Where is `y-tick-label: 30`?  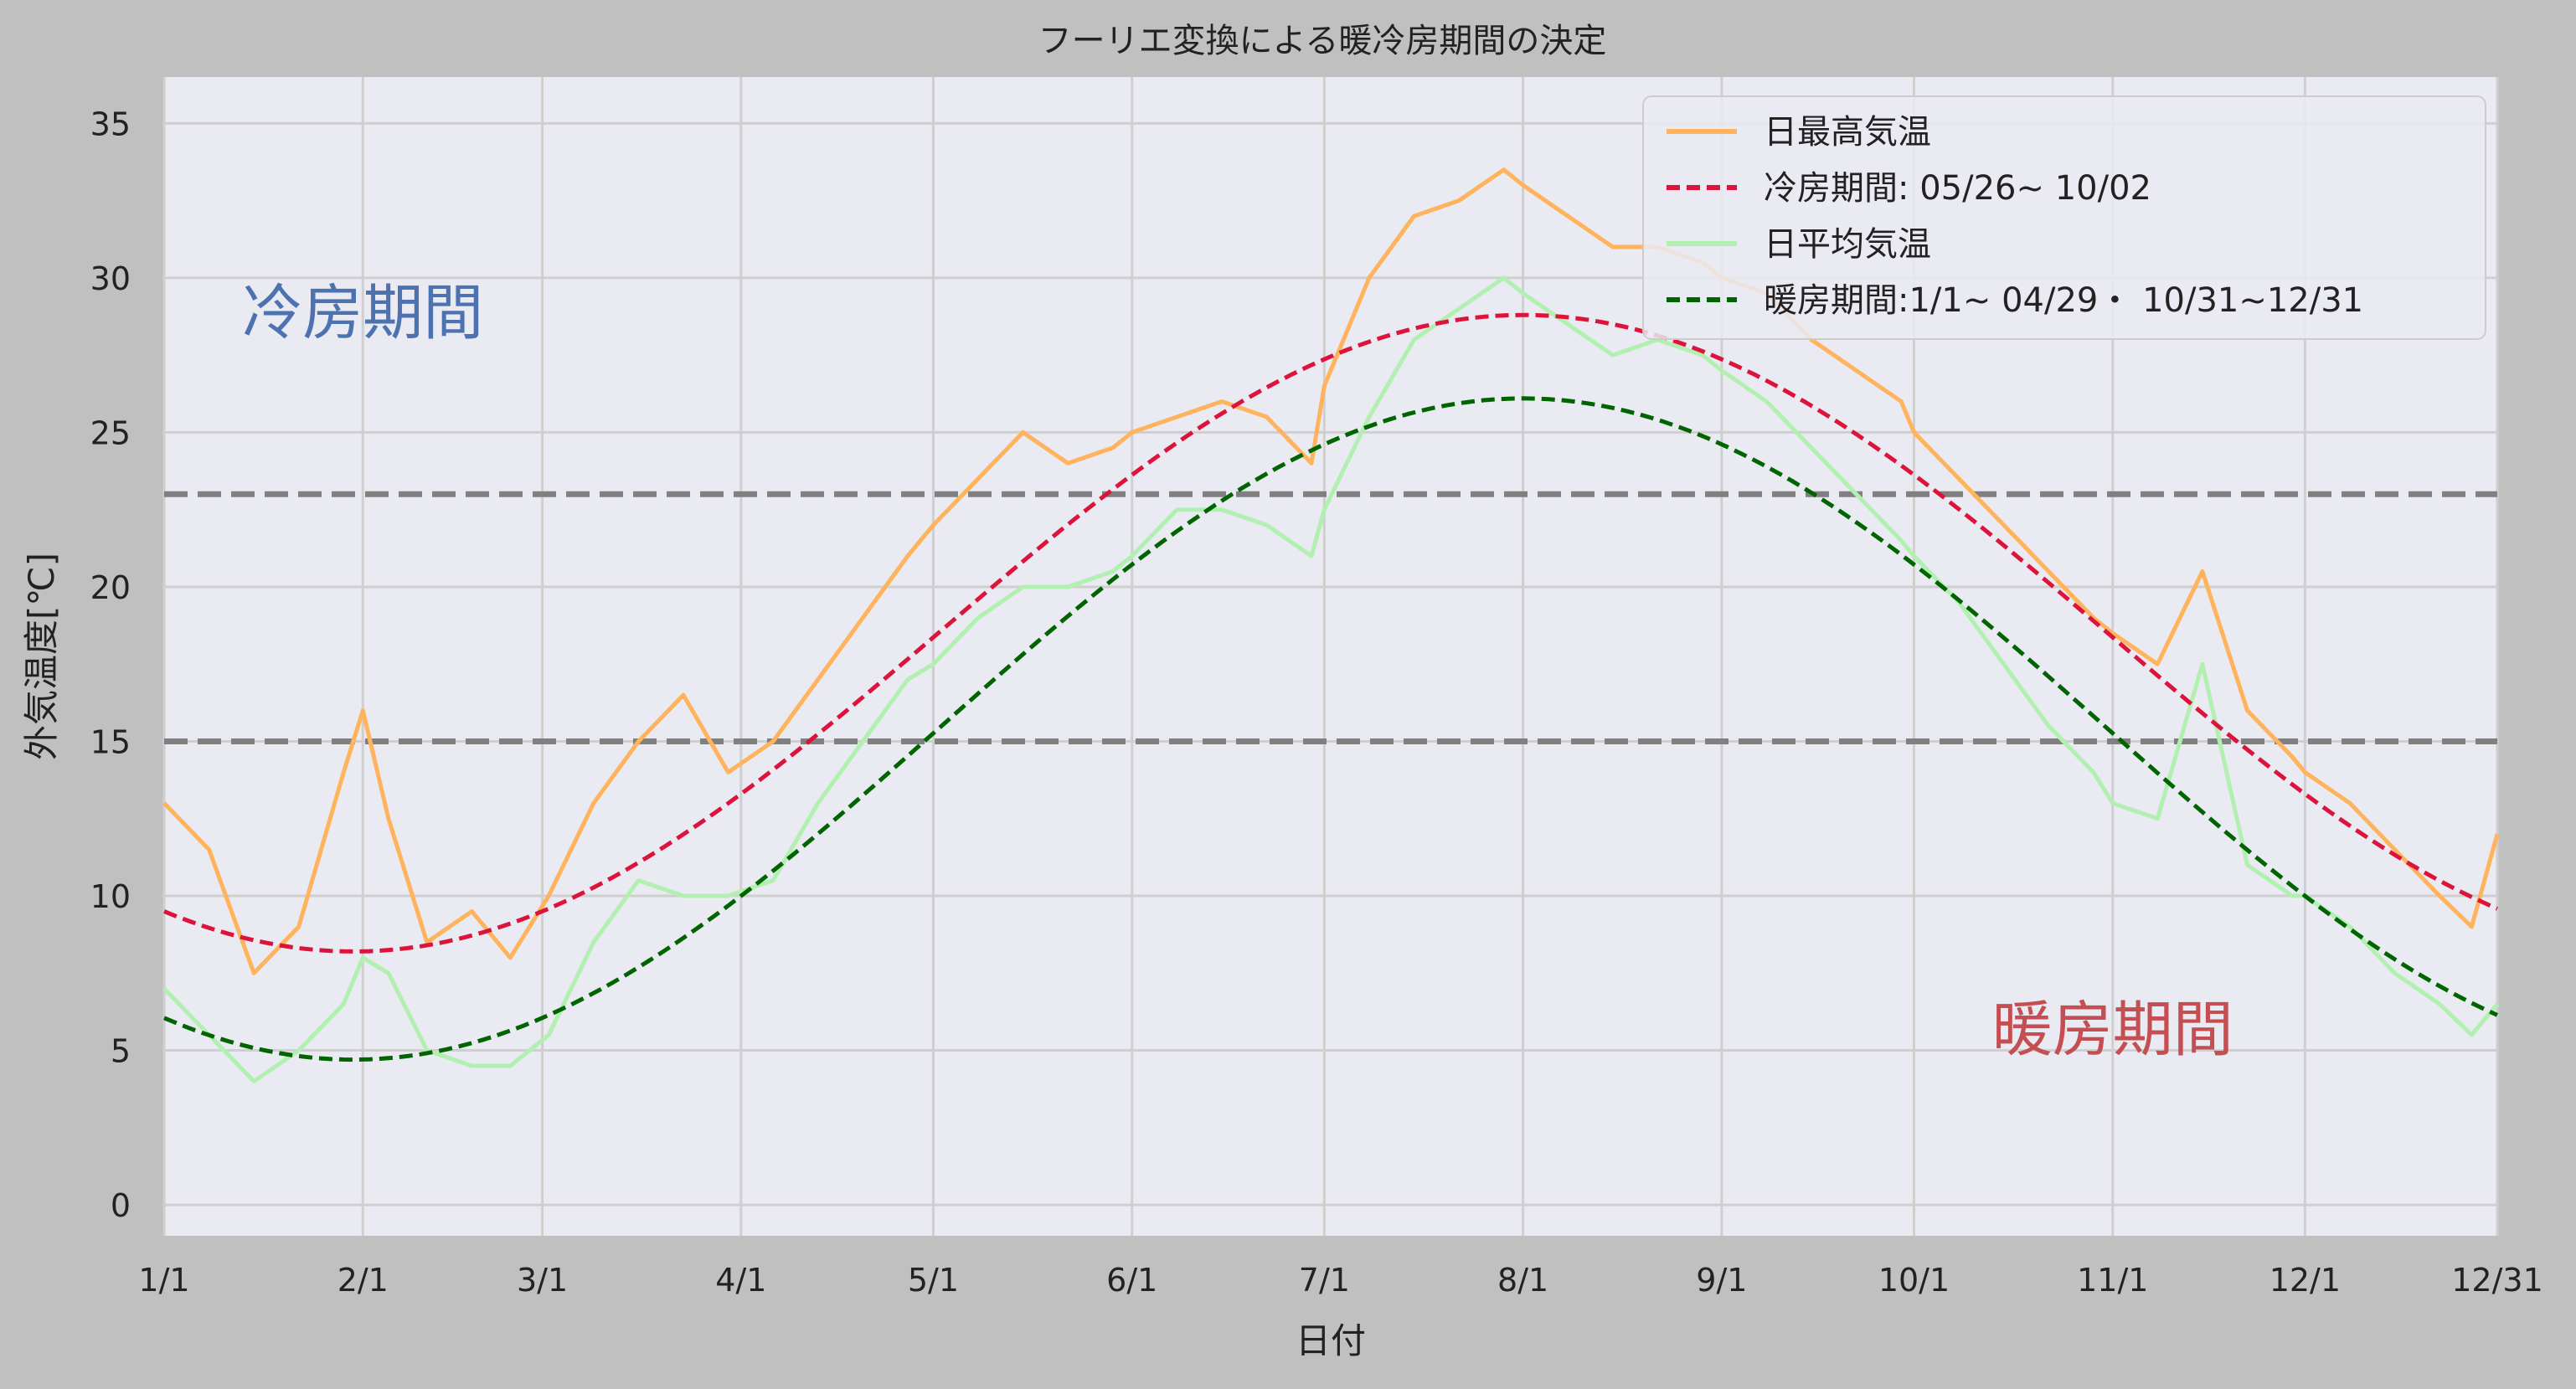
y-tick-label: 30 is located at coordinates (110, 278).